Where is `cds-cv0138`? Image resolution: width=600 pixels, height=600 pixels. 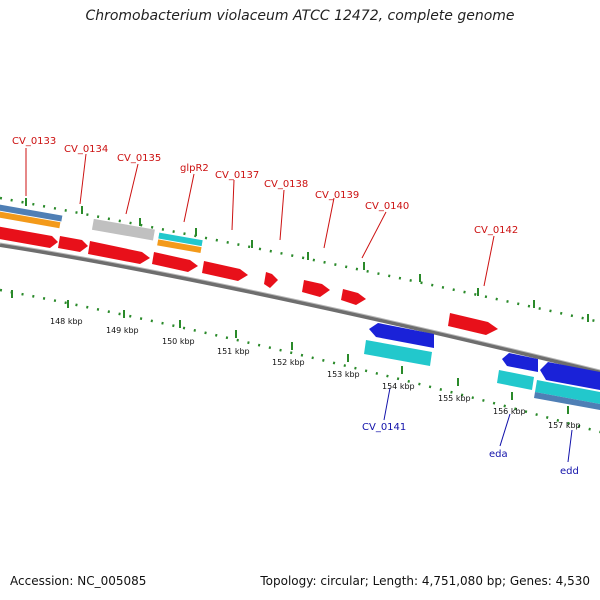
cds-cv0138 is located at coordinates (271, 280).